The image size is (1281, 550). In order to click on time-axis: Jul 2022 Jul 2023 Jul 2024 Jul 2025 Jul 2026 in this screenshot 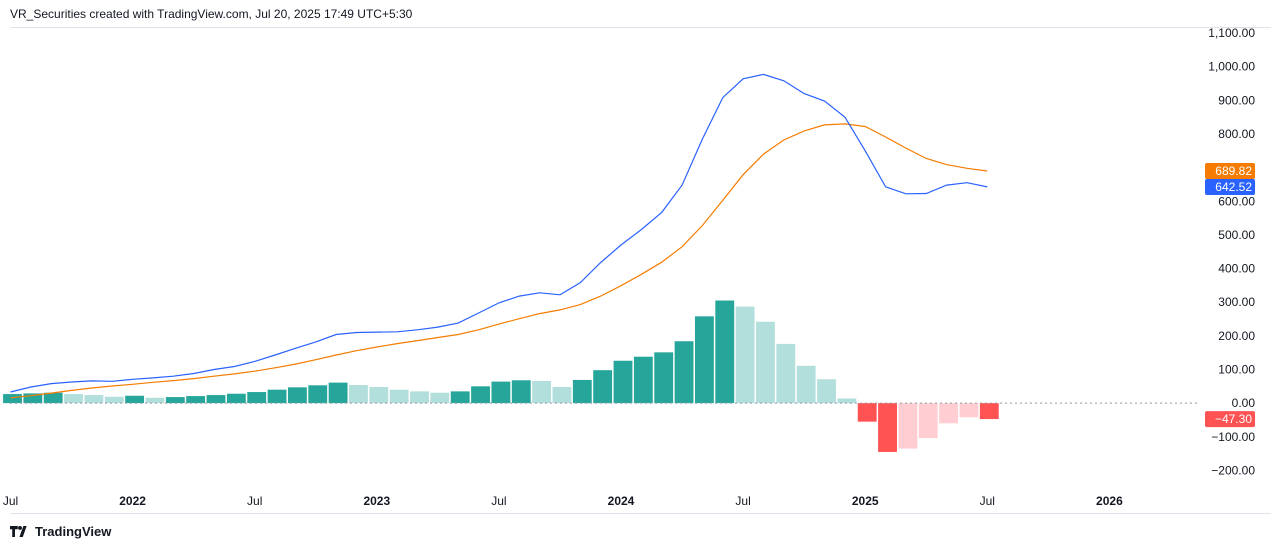, I will do `click(563, 501)`.